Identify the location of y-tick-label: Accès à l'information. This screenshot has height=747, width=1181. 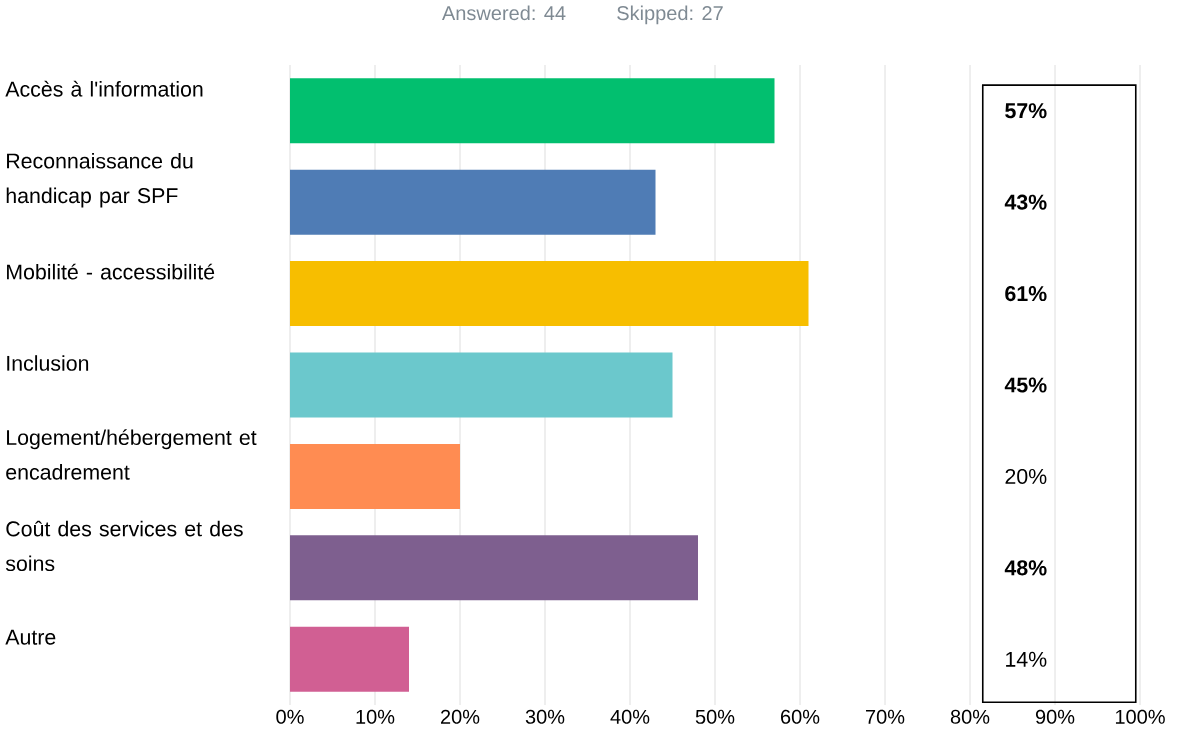
(104, 88).